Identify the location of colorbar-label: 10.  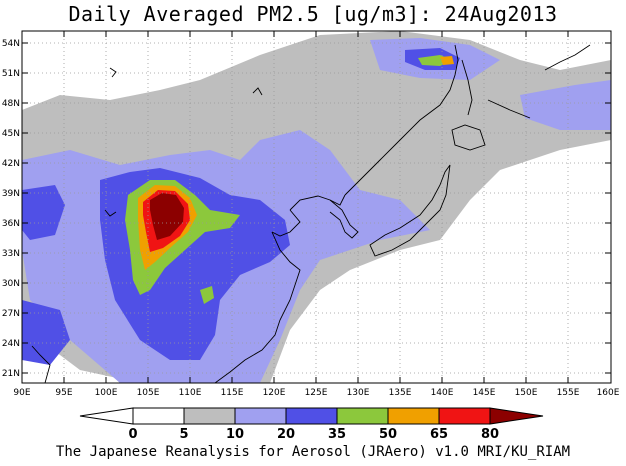
(235, 434).